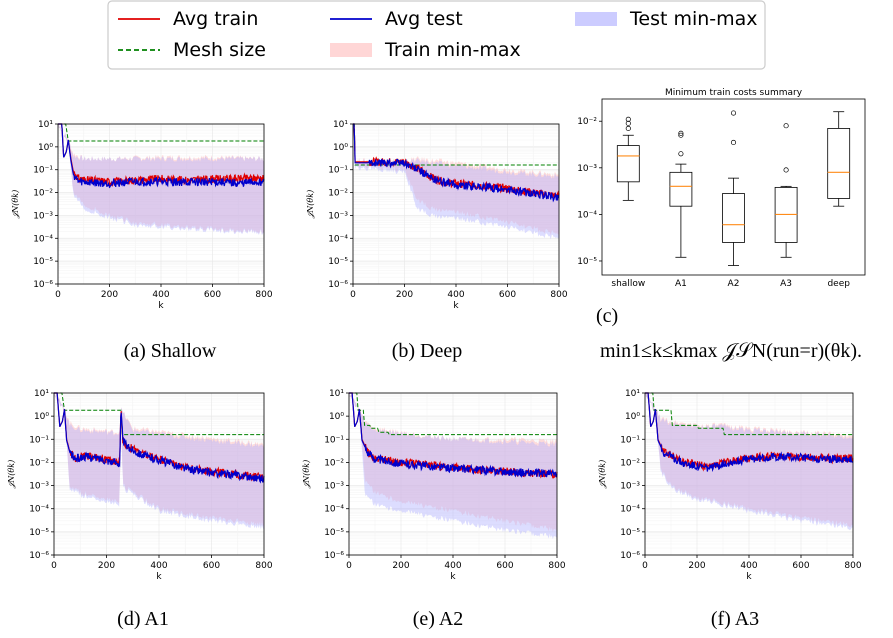  I want to click on box-category-label: A1, so click(681, 284).